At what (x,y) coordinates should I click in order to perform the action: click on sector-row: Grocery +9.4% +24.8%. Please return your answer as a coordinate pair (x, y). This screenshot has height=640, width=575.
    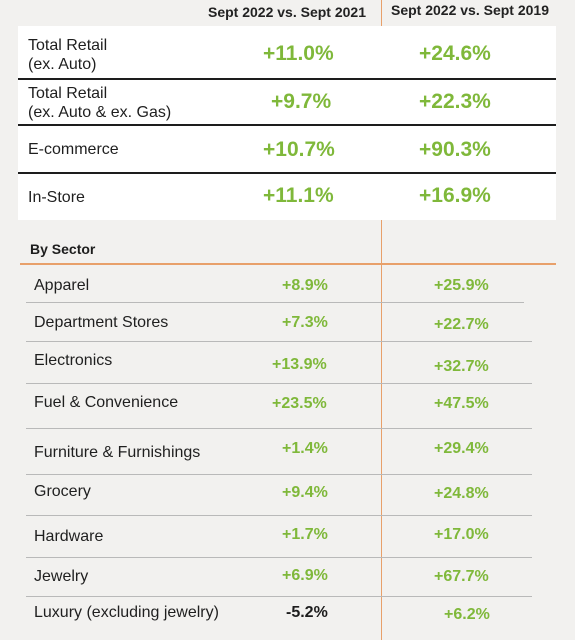
    Looking at the image, I should click on (287, 498).